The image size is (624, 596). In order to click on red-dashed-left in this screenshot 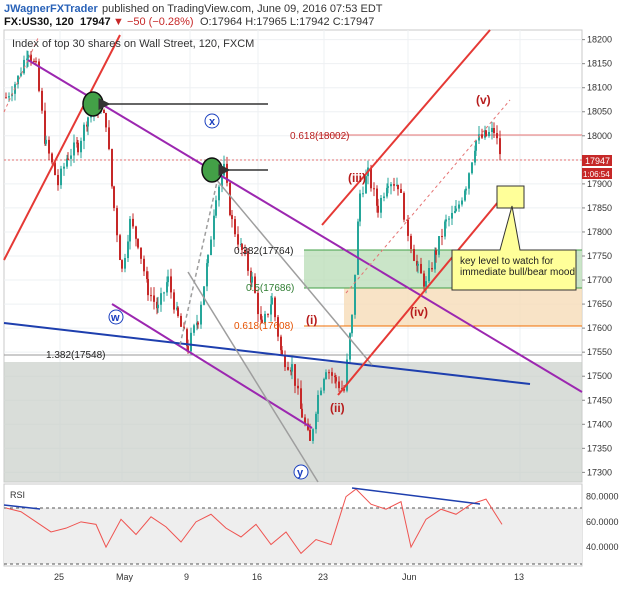, I will do `click(21, 75)`.